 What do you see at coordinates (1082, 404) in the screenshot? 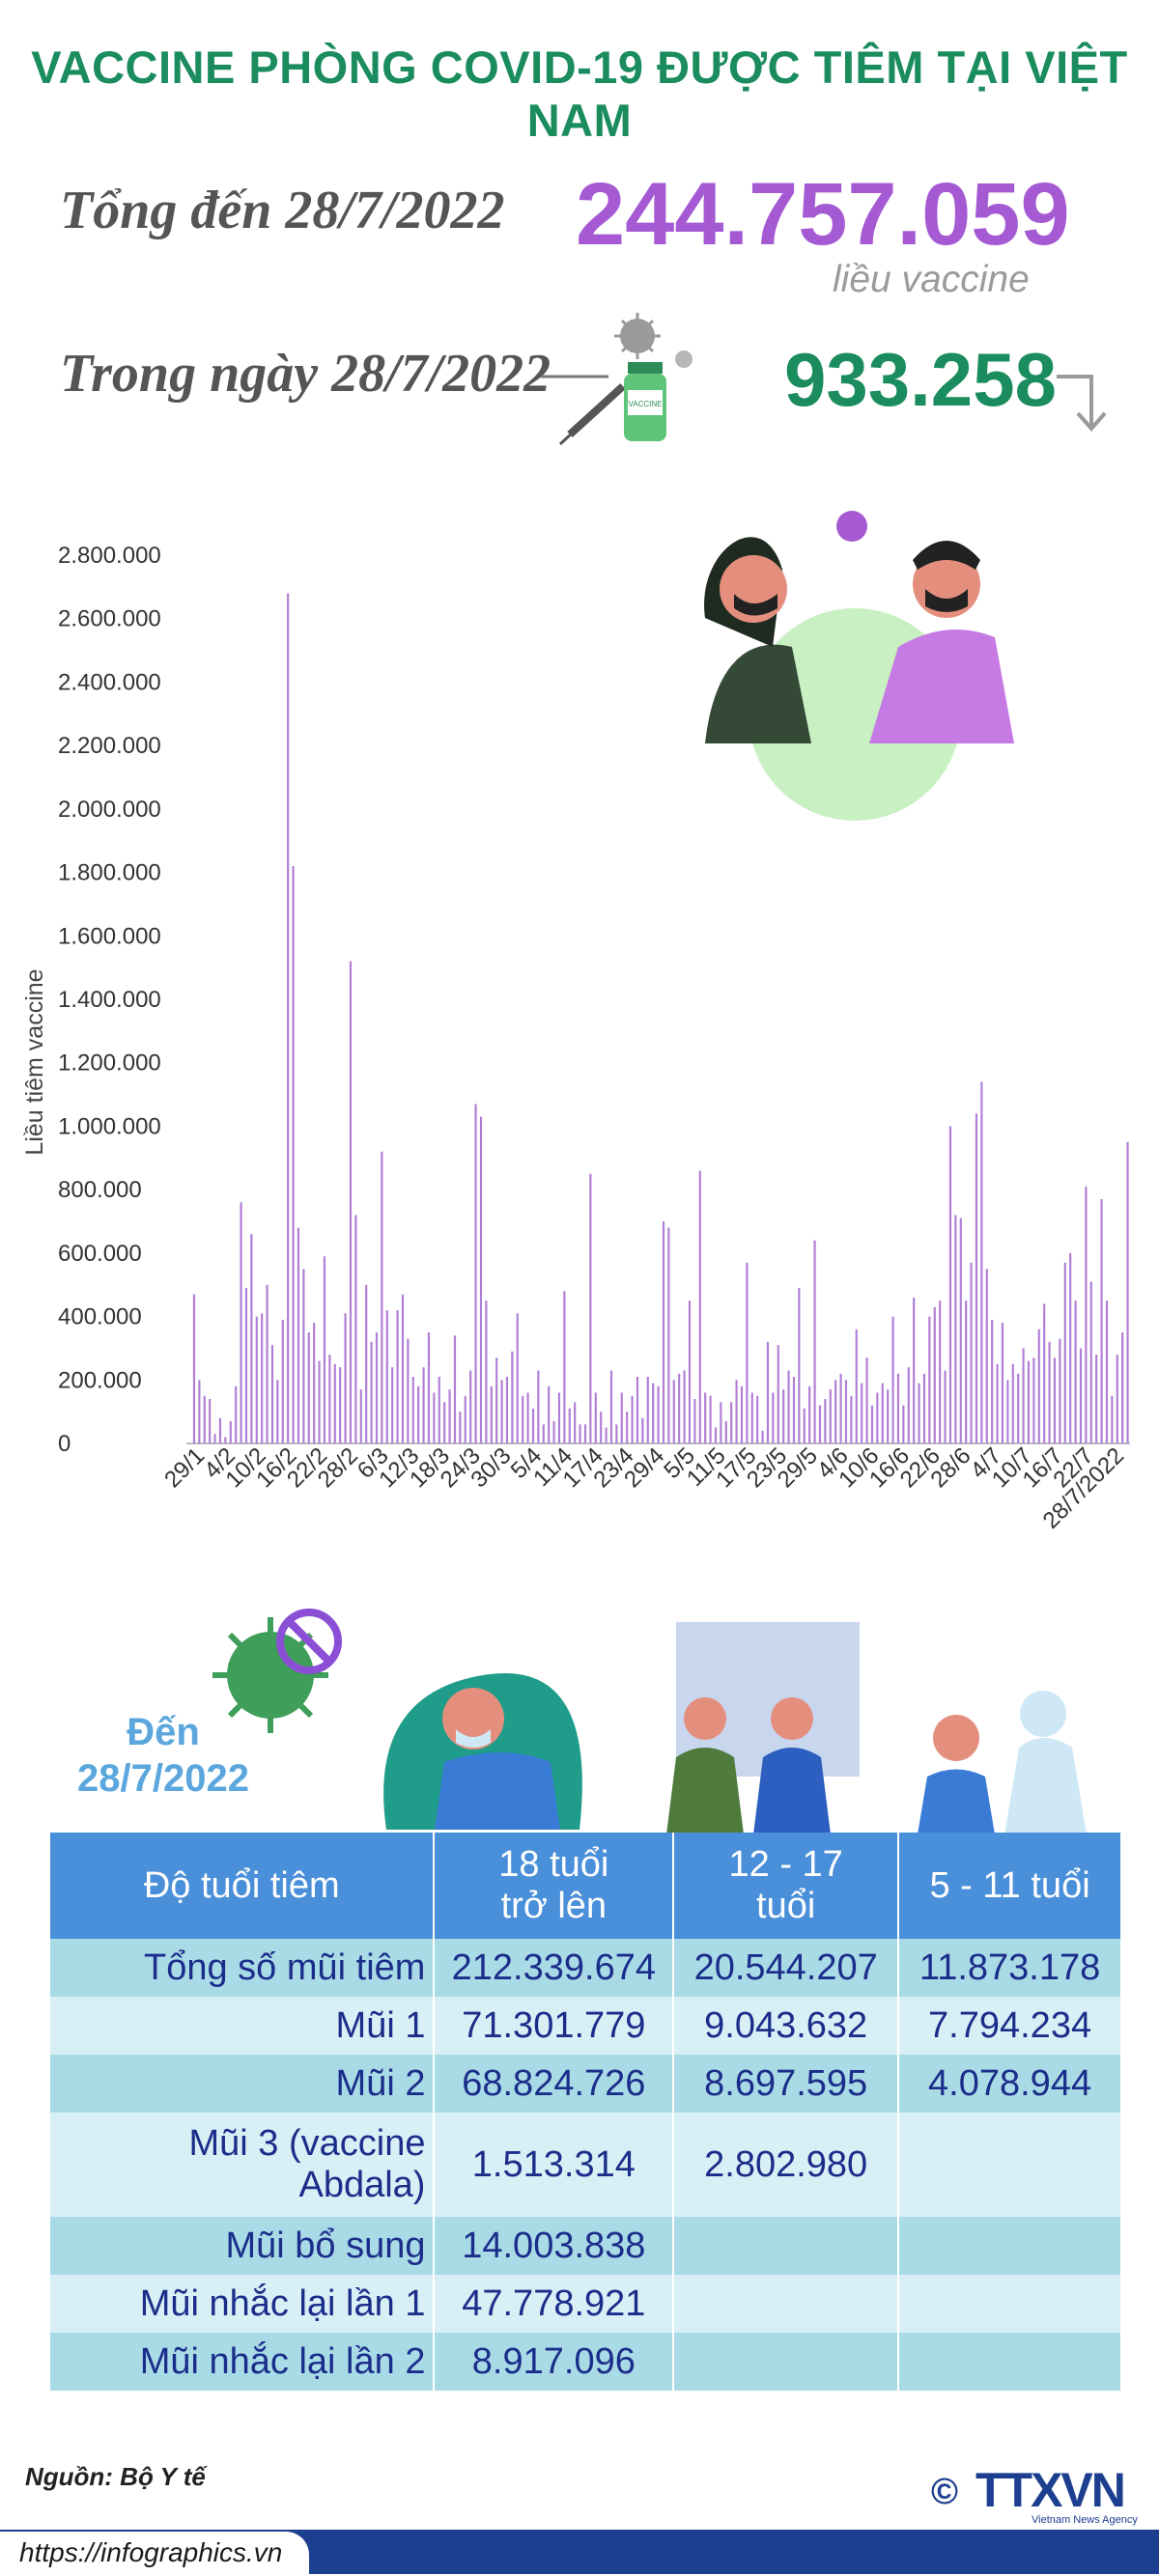
I see `down-arrow-icon` at bounding box center [1082, 404].